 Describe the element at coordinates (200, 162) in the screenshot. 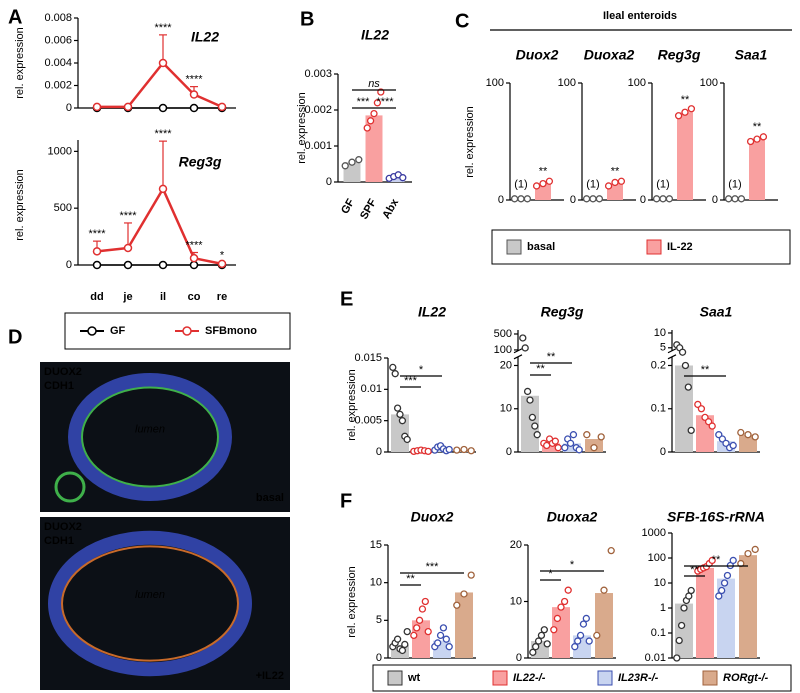

I see `chart-title: Reg3g` at that location.